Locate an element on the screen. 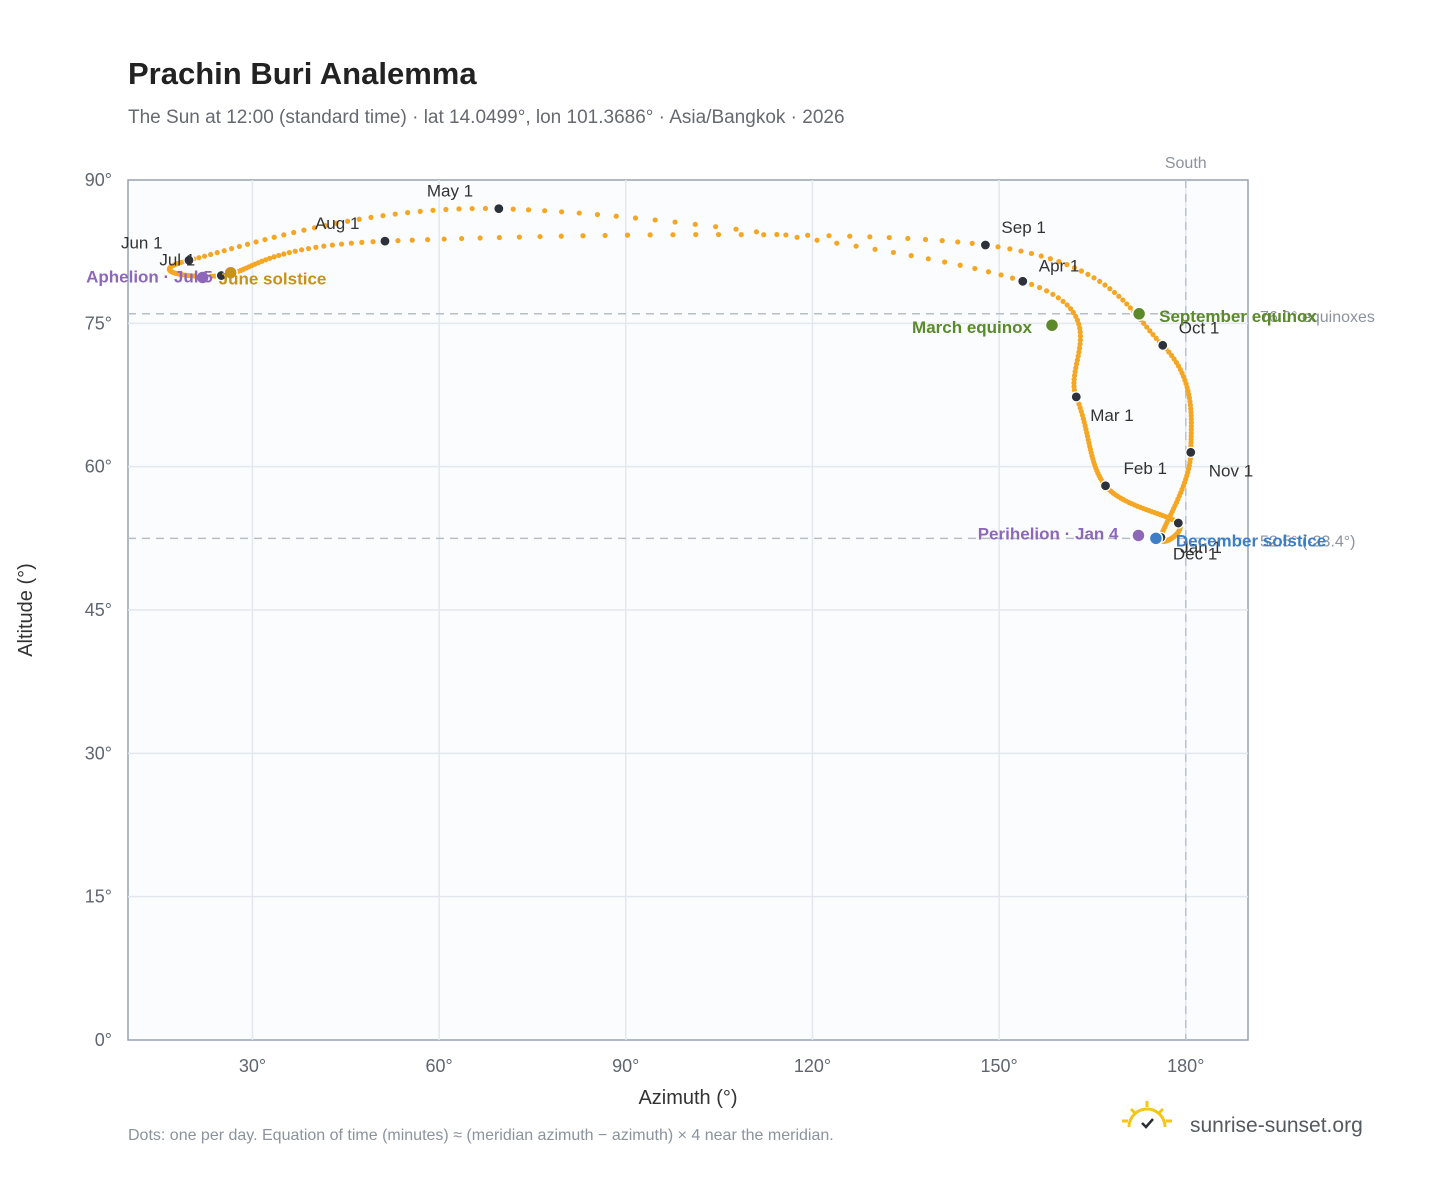 Image resolution: width=1448 pixels, height=1188 pixels. event-label: December solstice is located at coordinates (1251, 540).